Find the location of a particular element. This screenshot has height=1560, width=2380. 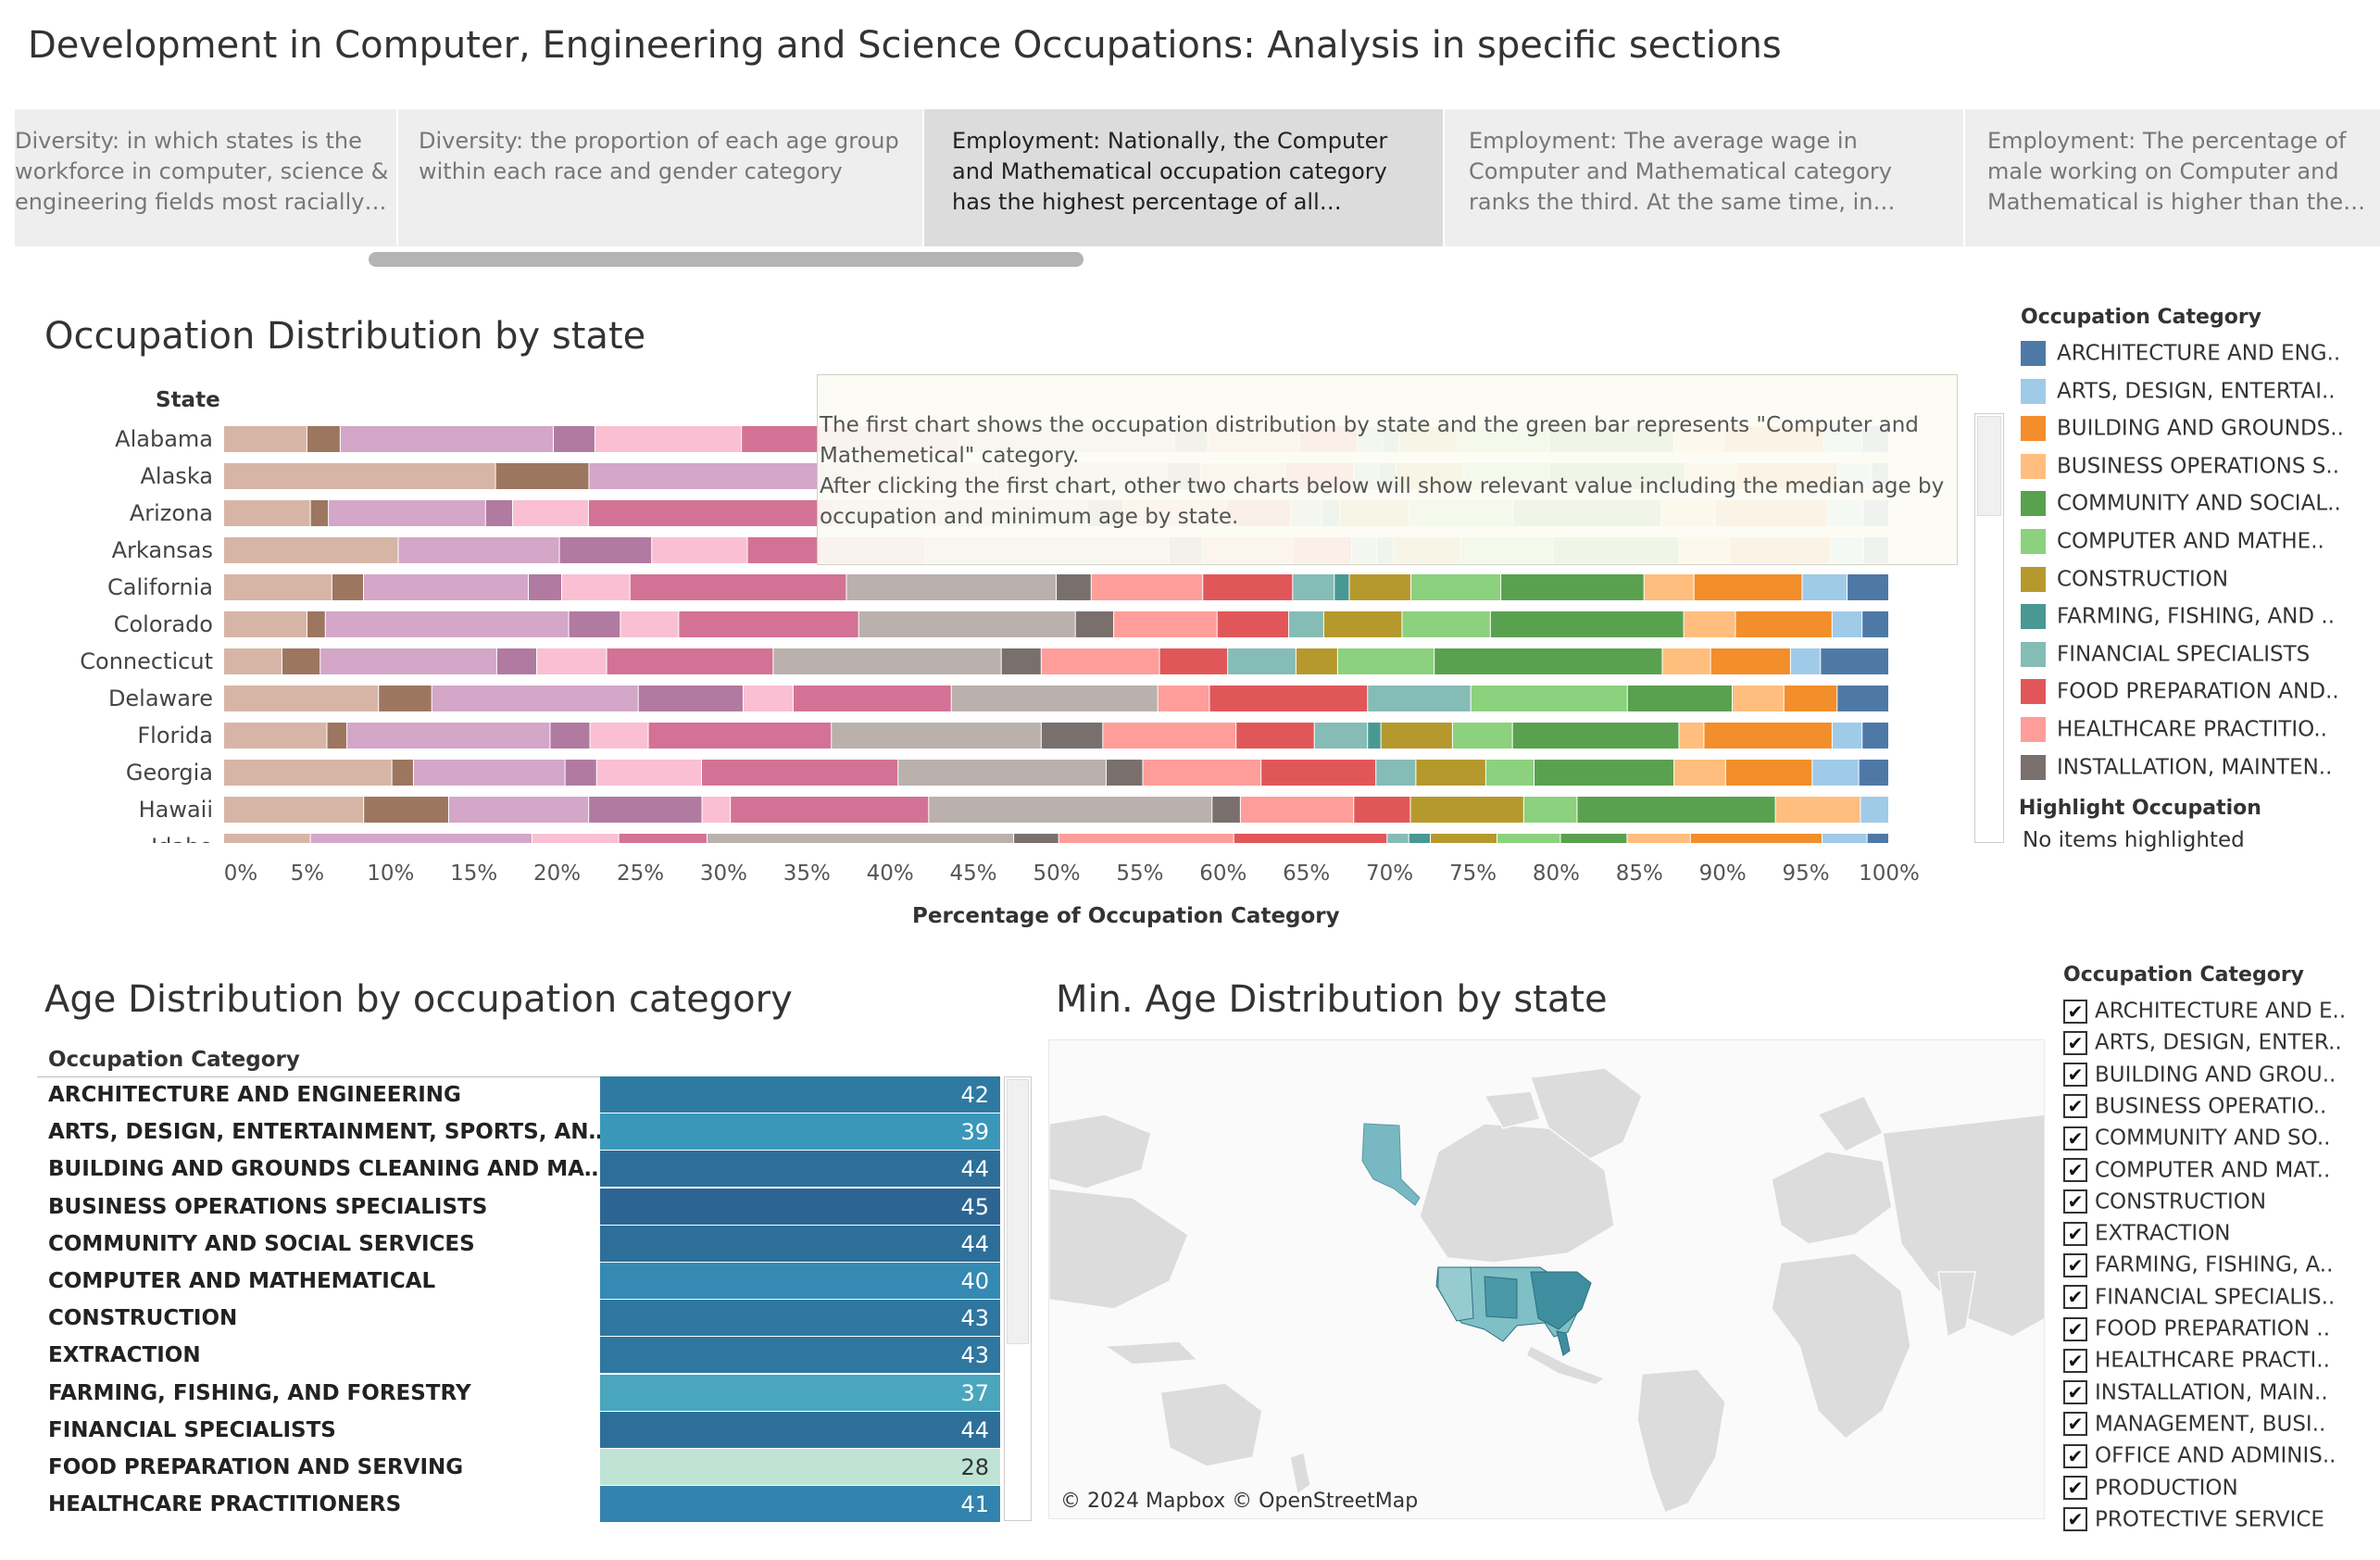

age-table-row: FOOD PREPARATION AND SERVING 28 is located at coordinates (518, 1467).